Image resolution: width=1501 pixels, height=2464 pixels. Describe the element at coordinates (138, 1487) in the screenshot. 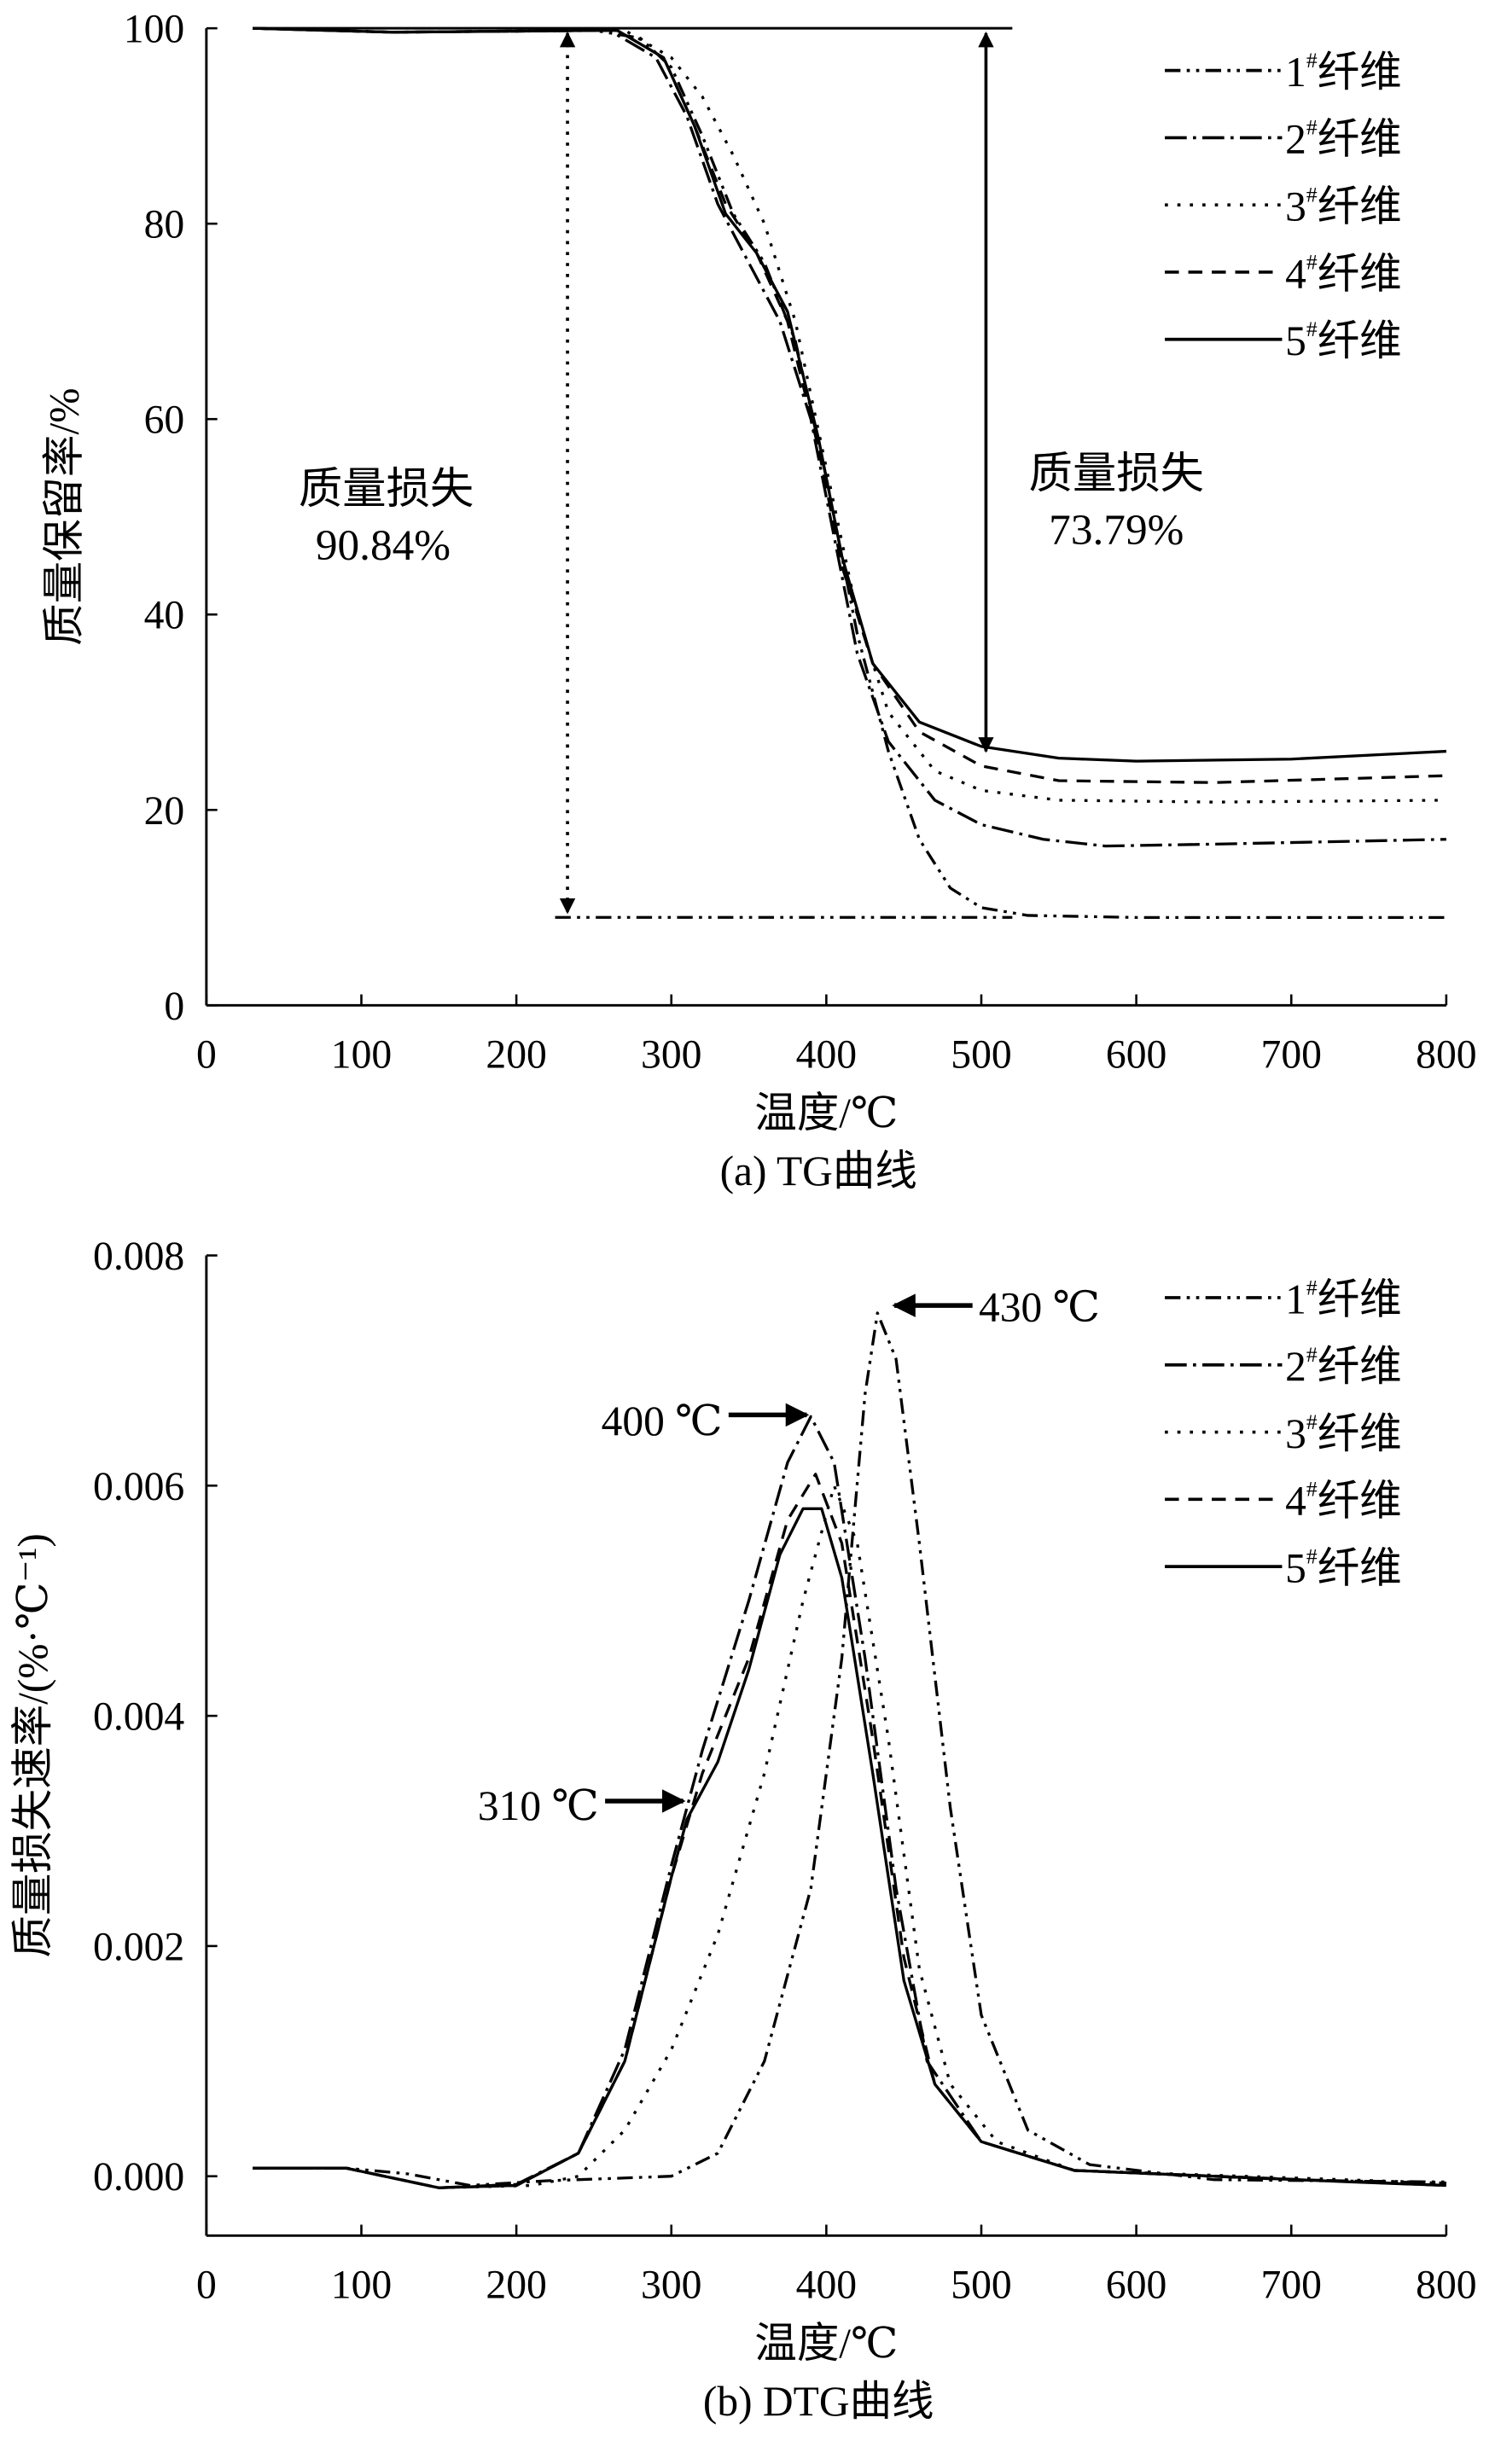

I see `y-tick-label: 0.006` at that location.